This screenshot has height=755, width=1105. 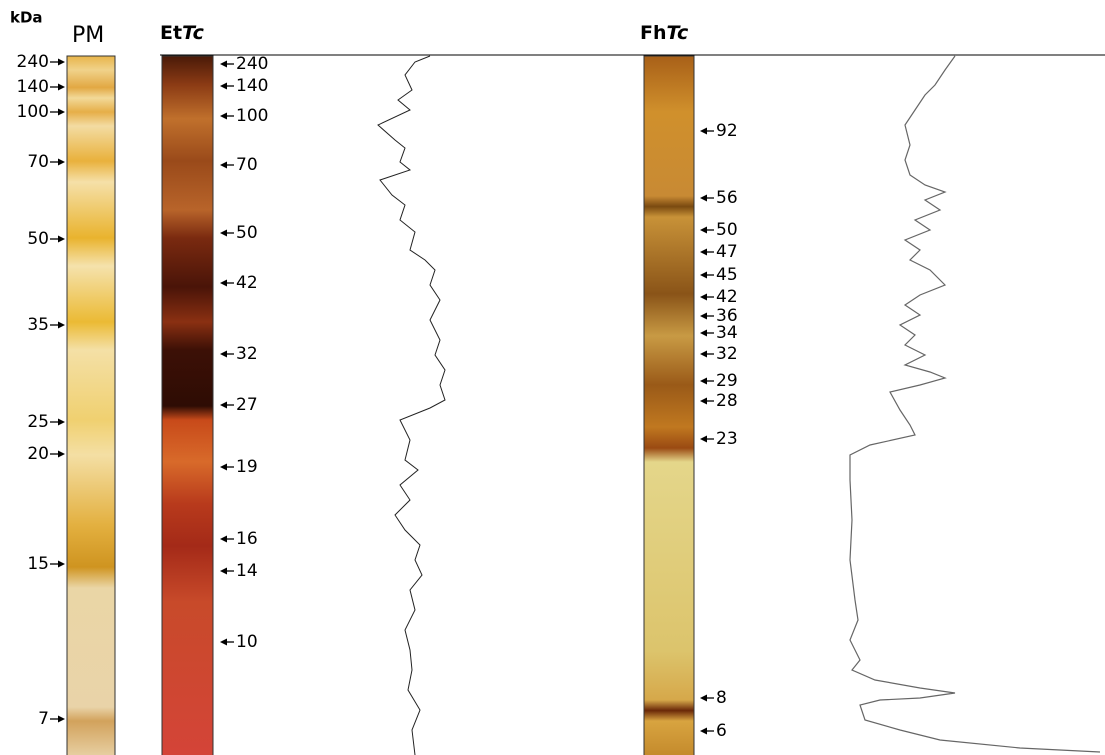 What do you see at coordinates (38, 564) in the screenshot?
I see `marker-label: 15` at bounding box center [38, 564].